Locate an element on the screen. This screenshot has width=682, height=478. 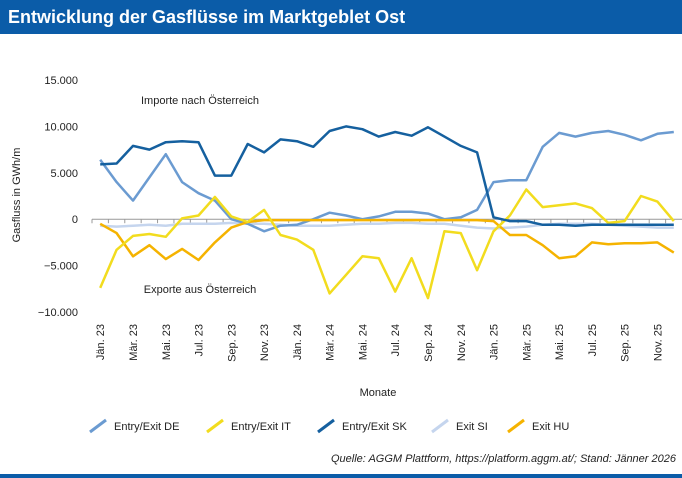
x-tick-label: Nov. 24 is located at coordinates (462, 342).